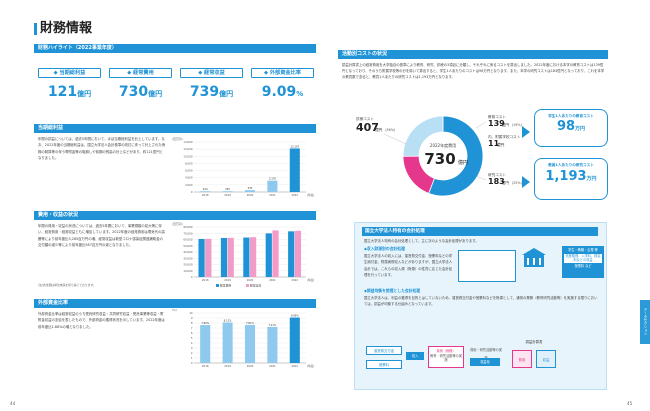  What do you see at coordinates (67, 285) in the screenshot?
I see `expense-note: (注)各金額は単位未満を切り捨てております。` at bounding box center [67, 285].